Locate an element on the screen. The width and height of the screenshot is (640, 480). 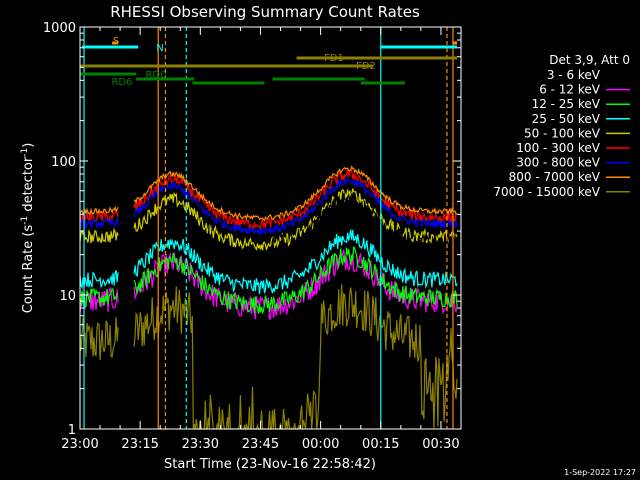
series-line-50-100kev is located at coordinates (268, 219).